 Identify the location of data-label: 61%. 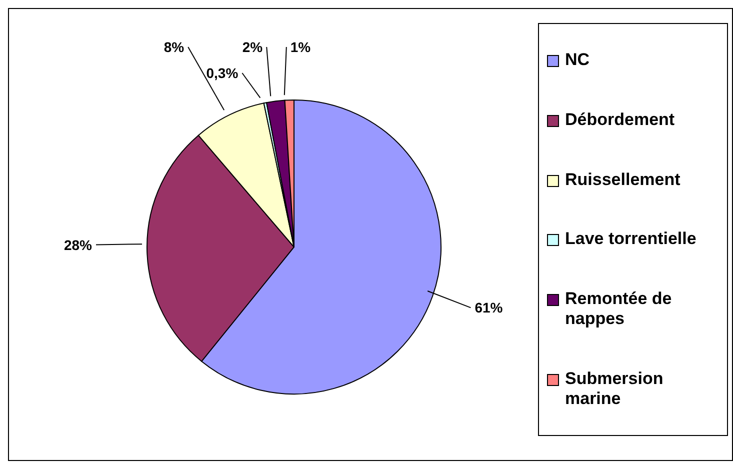
(489, 308).